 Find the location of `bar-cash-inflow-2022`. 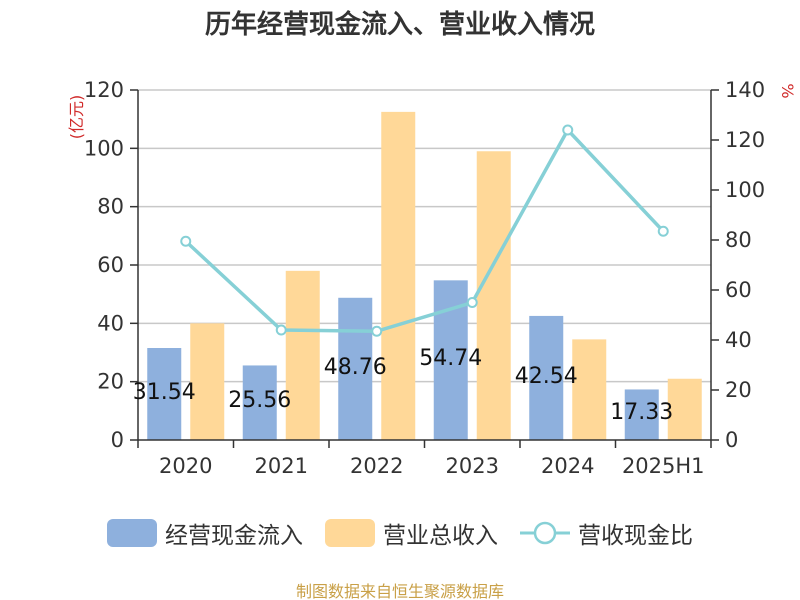

bar-cash-inflow-2022 is located at coordinates (355, 368).